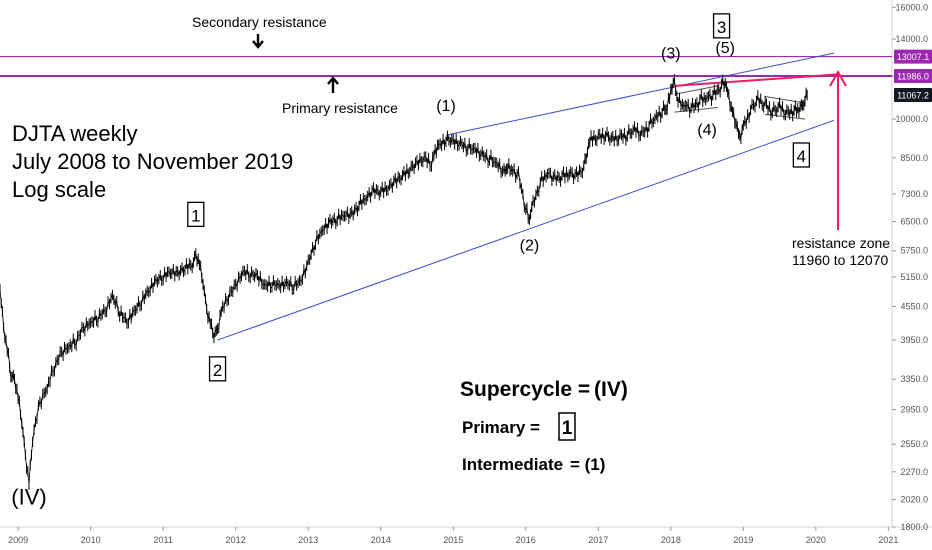  Describe the element at coordinates (217, 370) in the screenshot. I see `wave-label: 2` at that location.